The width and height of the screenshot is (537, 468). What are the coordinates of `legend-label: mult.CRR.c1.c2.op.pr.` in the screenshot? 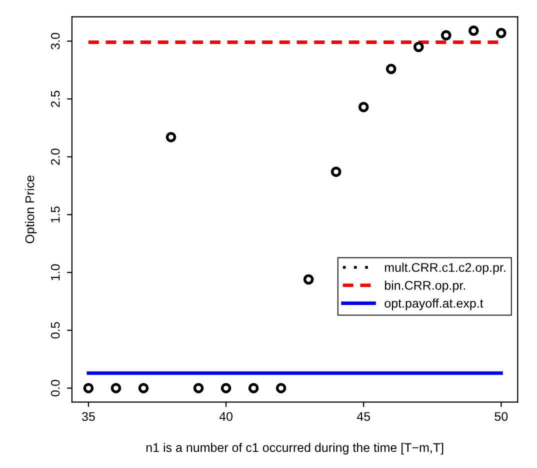 It's located at (445, 268).